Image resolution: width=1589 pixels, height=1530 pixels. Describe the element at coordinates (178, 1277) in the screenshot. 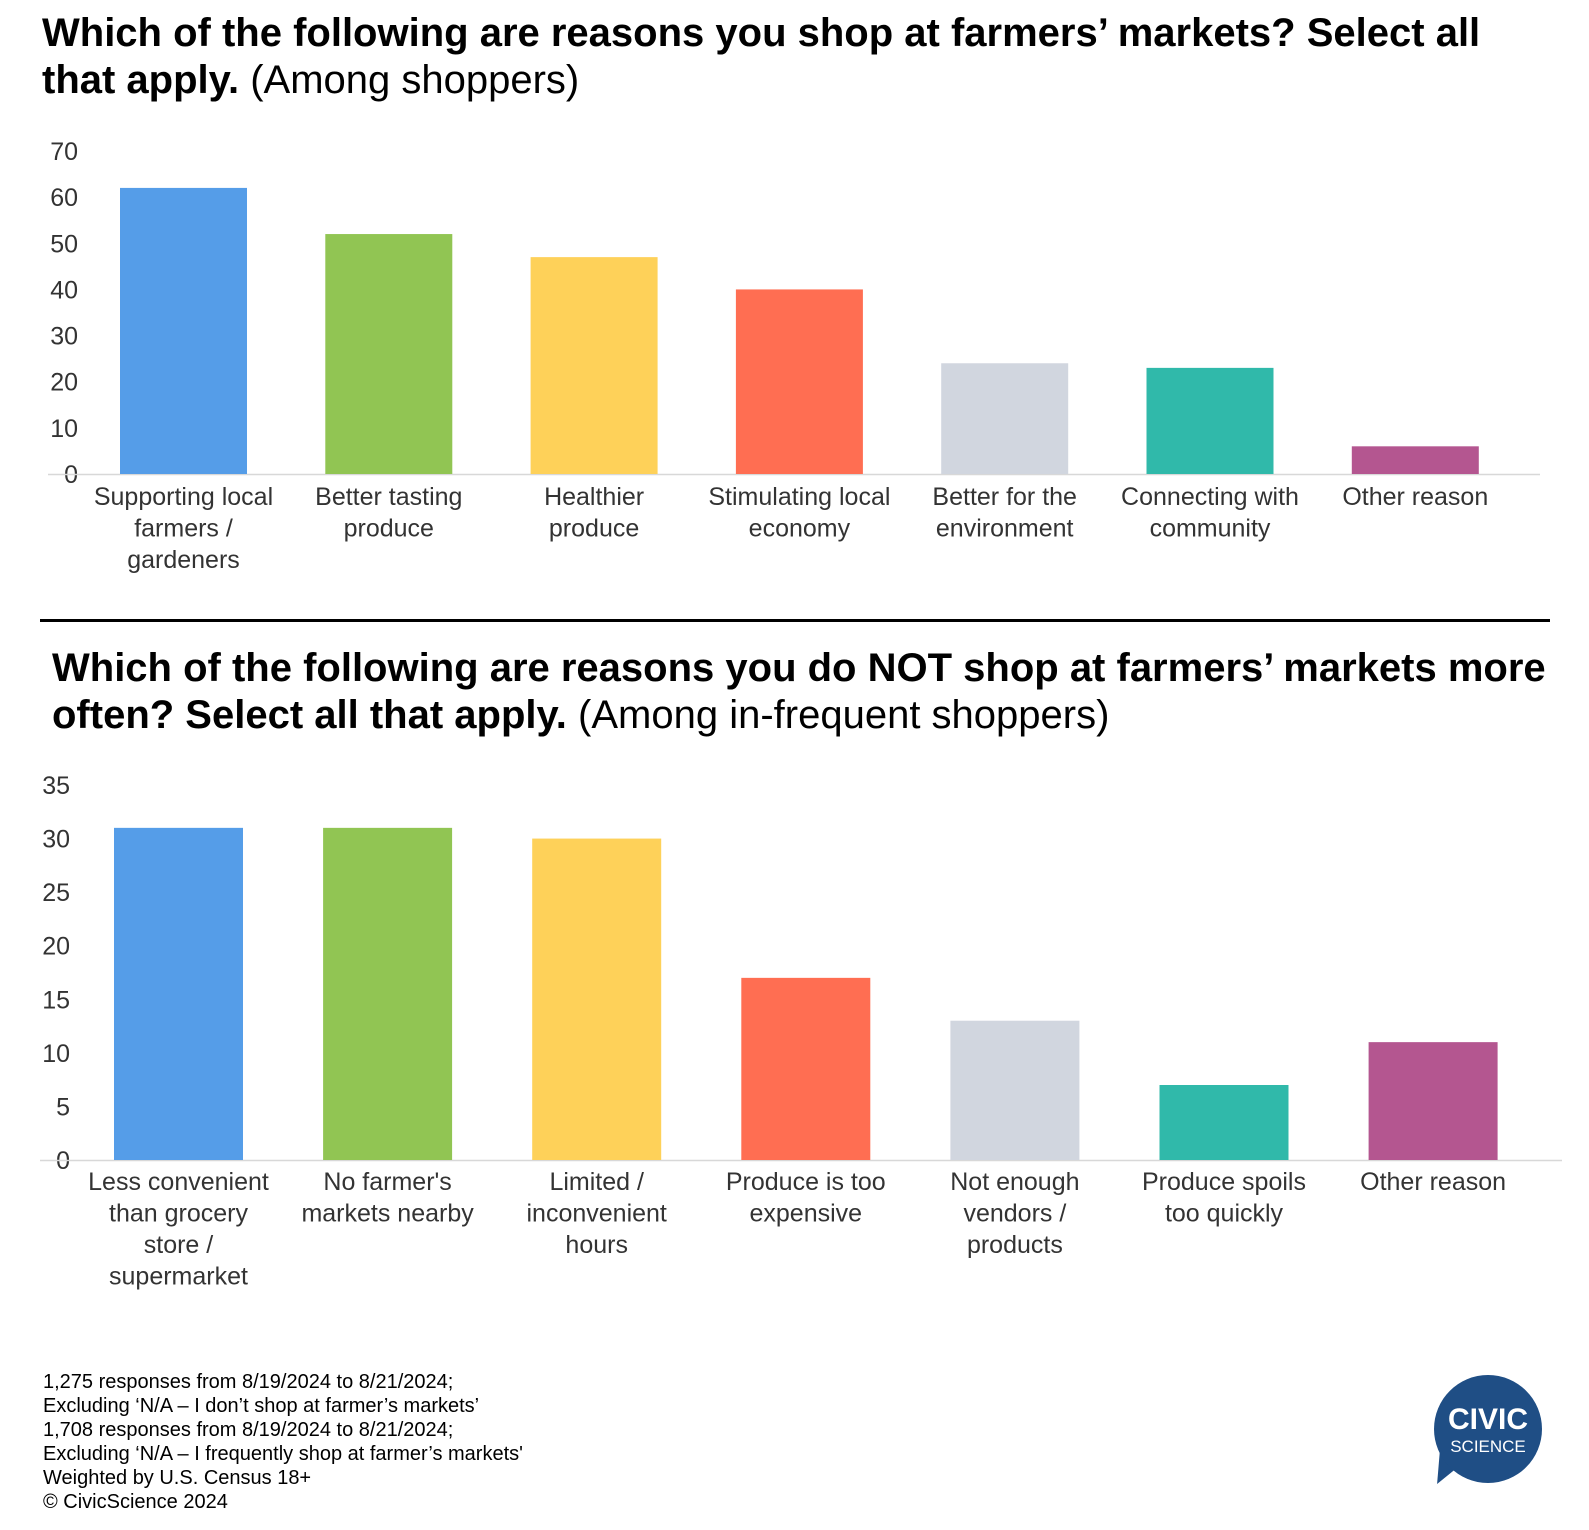

I see `chart2-category-label-line: supermarket` at that location.